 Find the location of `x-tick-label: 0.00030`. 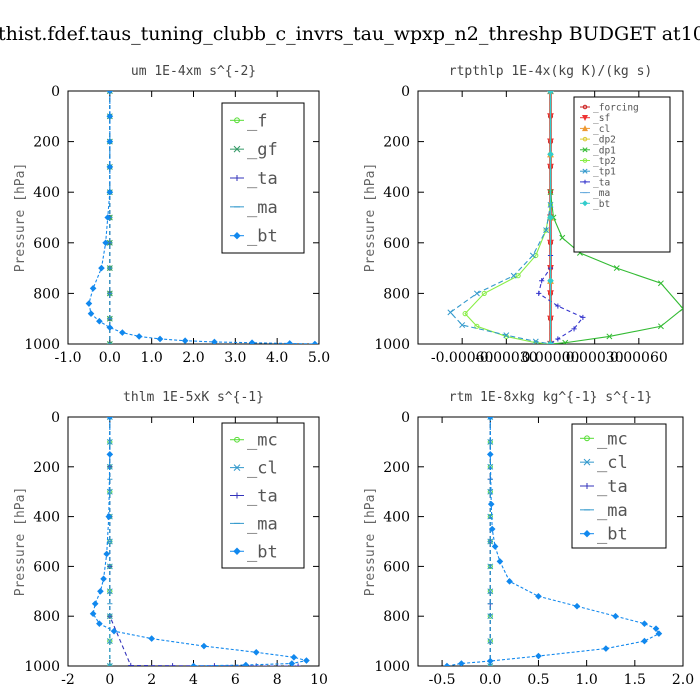

x-tick-label: 0.00030 is located at coordinates (595, 358).